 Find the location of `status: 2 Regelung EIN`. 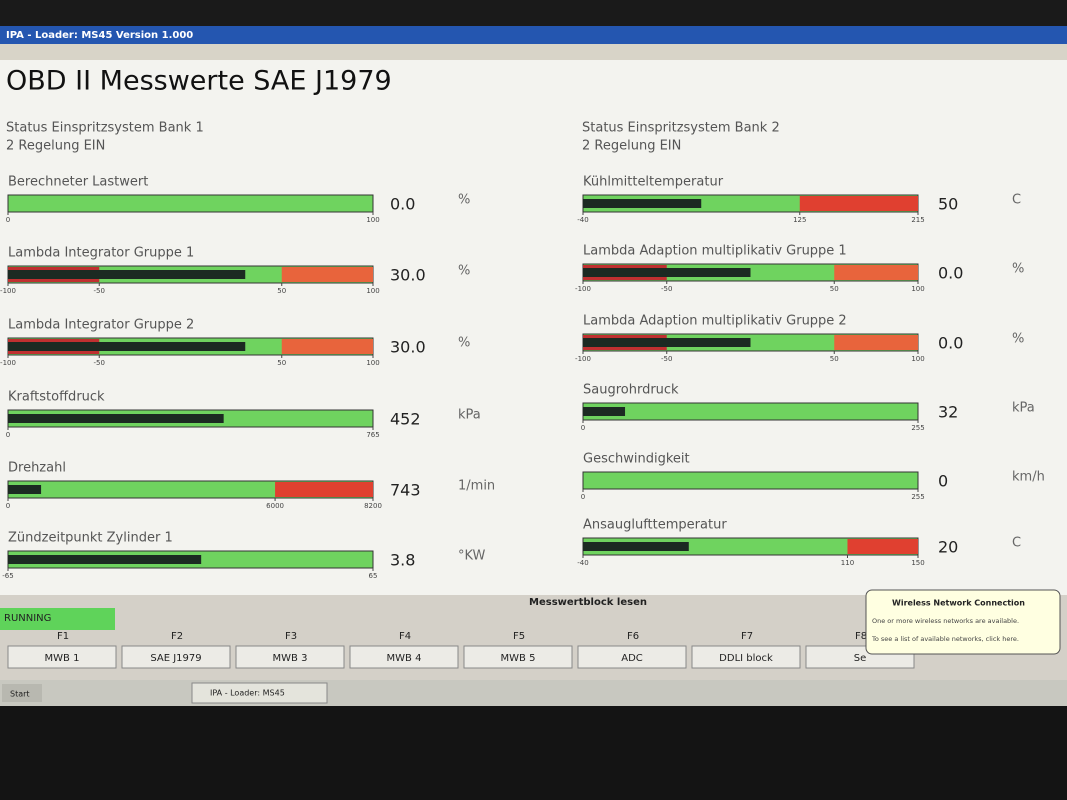

status: 2 Regelung EIN is located at coordinates (631, 146).